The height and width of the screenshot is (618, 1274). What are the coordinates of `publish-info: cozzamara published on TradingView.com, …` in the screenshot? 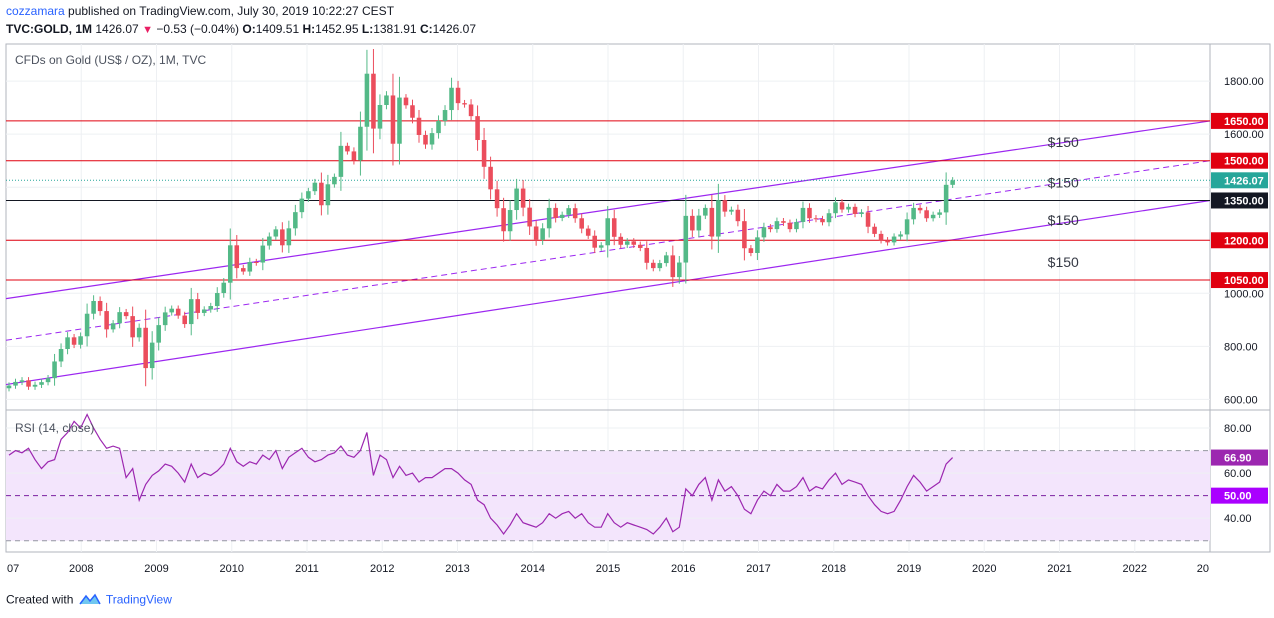 It's located at (200, 11).